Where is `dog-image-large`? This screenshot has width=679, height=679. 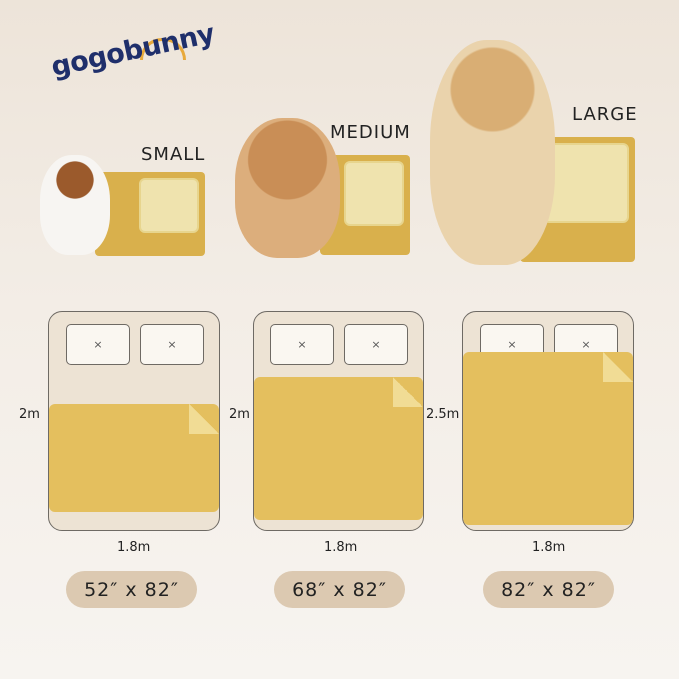
dog-image-large is located at coordinates (492, 152).